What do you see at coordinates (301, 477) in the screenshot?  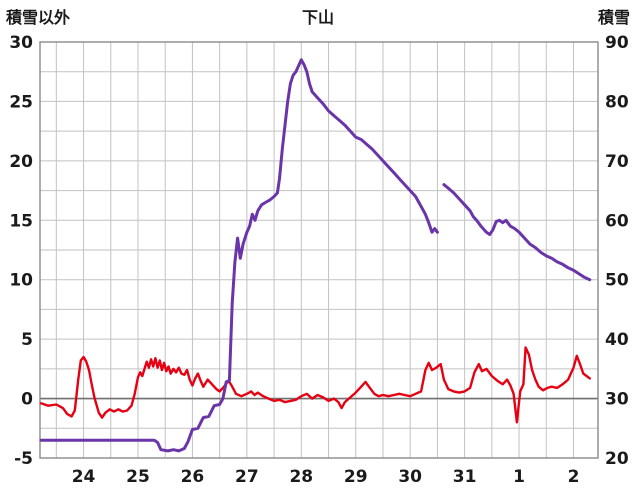 I see `x-axis-tick-label: 28` at bounding box center [301, 477].